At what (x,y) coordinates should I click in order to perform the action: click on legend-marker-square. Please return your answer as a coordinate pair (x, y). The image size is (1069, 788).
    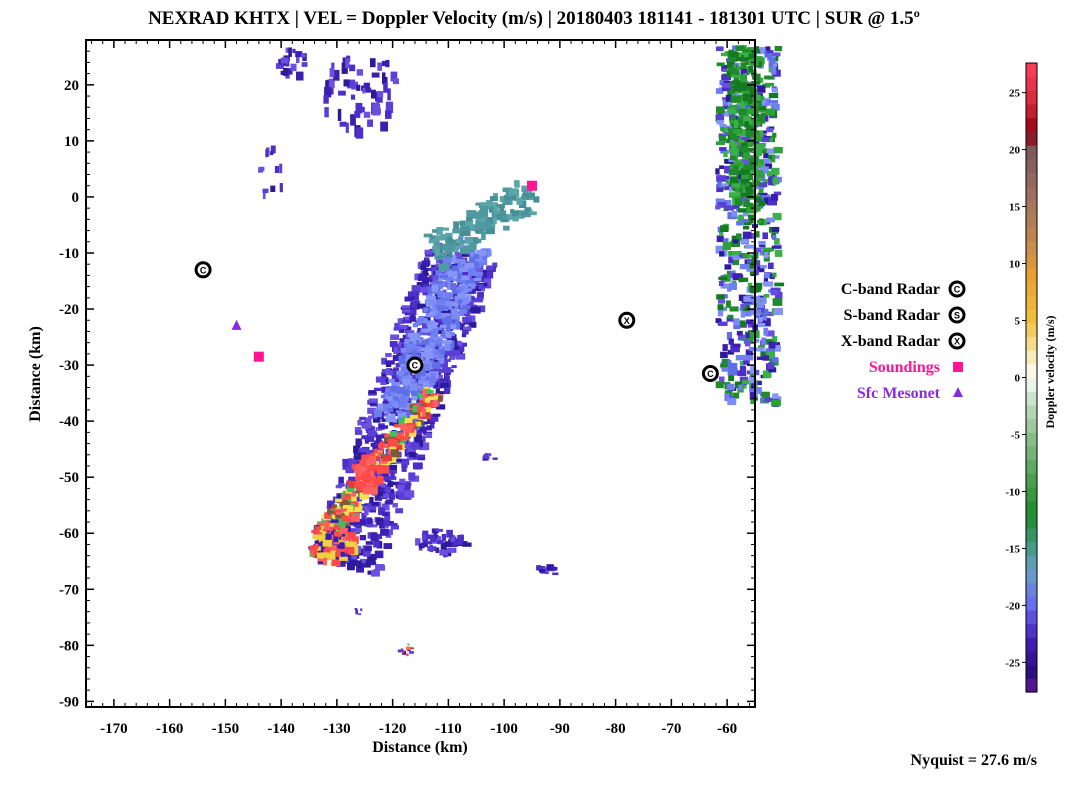
    Looking at the image, I should click on (958, 367).